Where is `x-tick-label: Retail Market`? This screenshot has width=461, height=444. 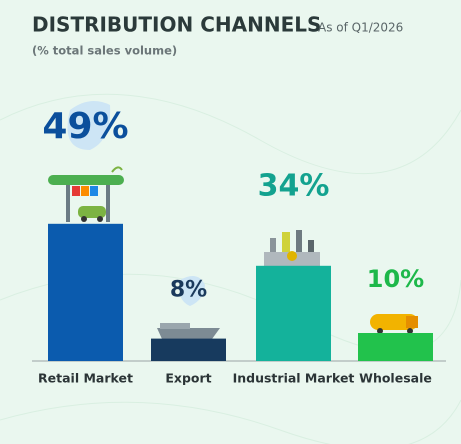
x-tick-label: Retail Market is located at coordinates (85, 378).